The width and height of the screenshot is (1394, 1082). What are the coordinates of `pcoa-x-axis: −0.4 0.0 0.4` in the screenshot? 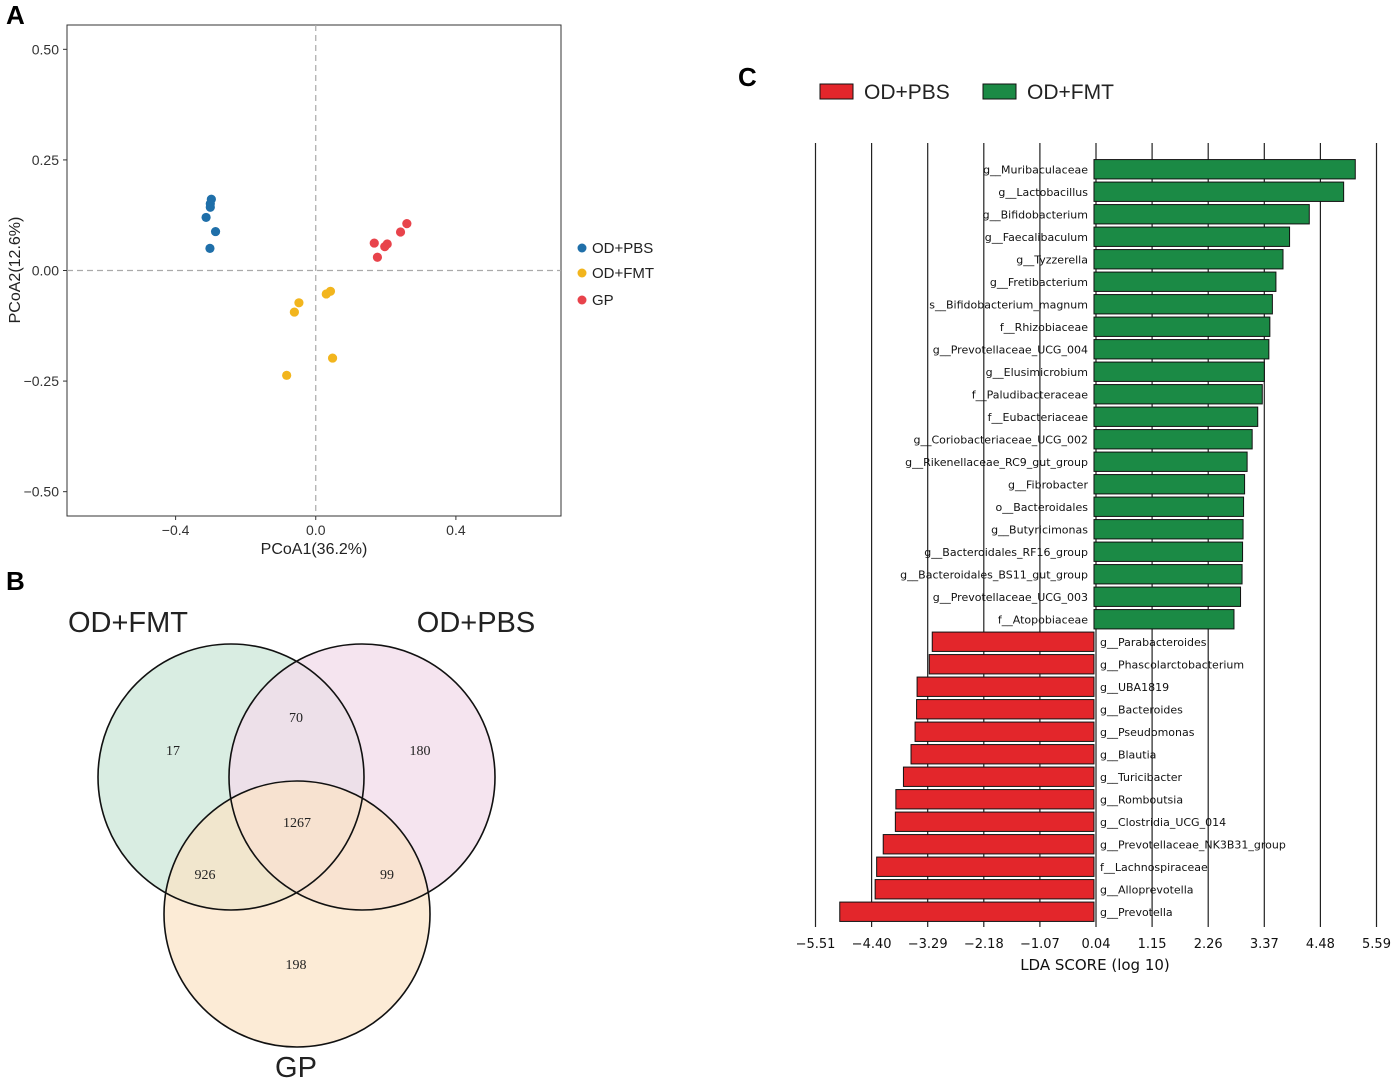 It's located at (314, 527).